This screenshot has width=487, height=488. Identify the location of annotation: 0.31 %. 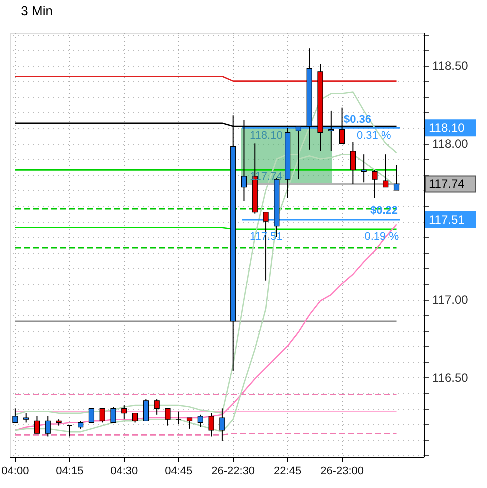
(374, 136).